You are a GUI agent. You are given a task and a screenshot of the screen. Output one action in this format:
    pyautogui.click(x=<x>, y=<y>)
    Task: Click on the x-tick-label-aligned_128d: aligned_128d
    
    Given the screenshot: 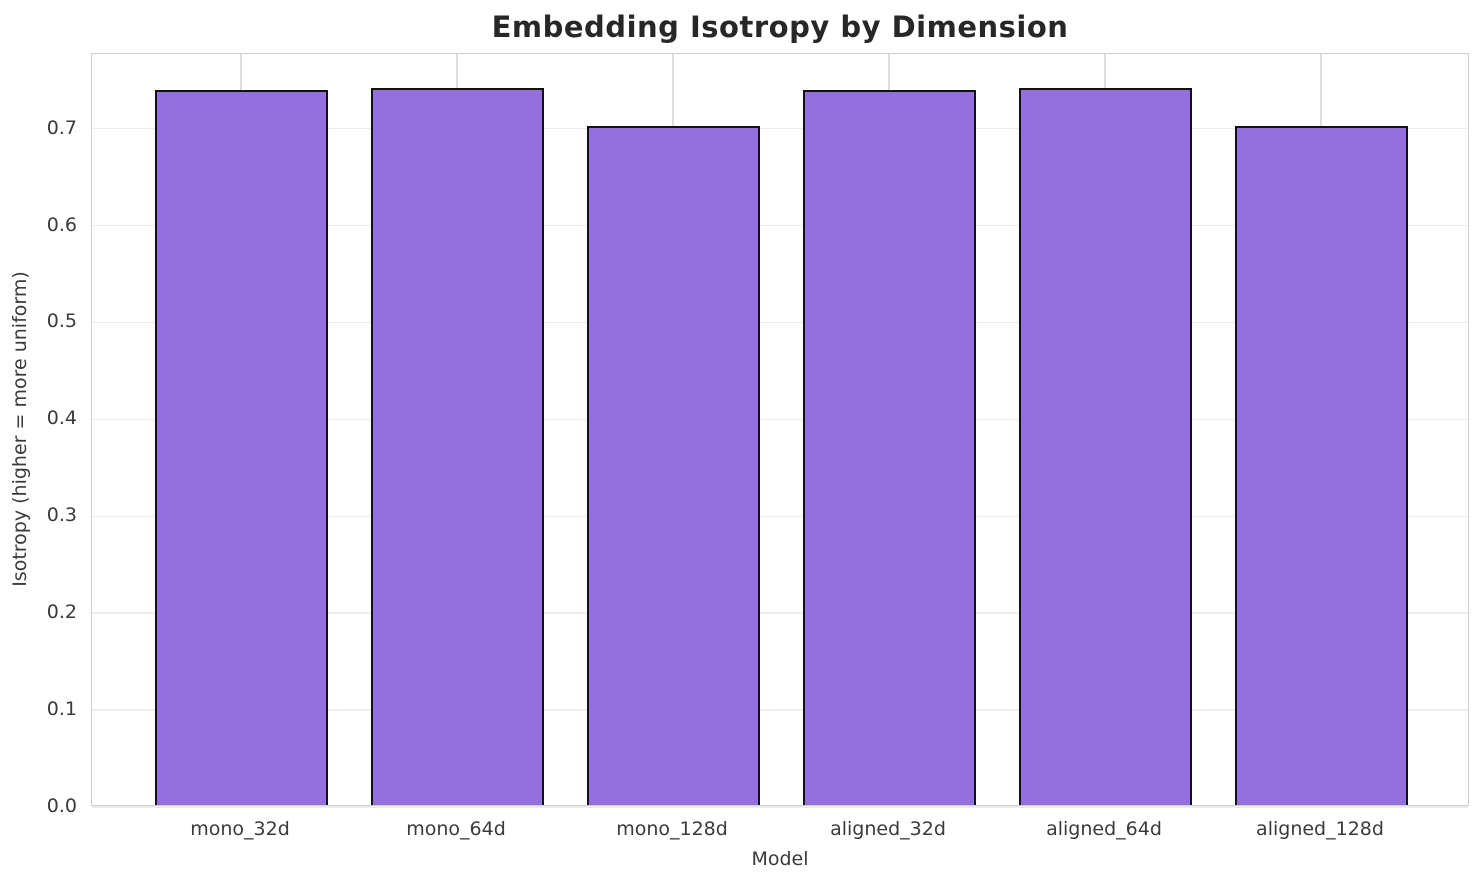 What is the action you would take?
    pyautogui.click(x=1320, y=829)
    